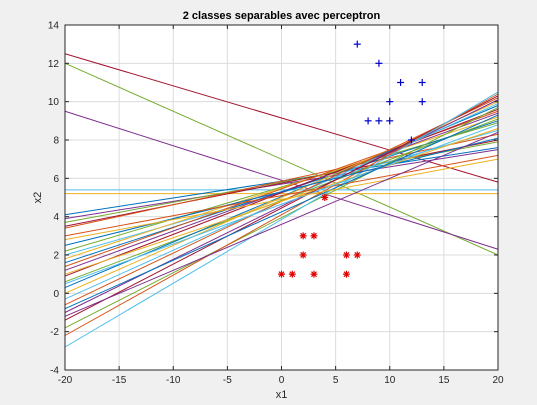 This screenshot has width=537, height=405. What do you see at coordinates (56, 141) in the screenshot?
I see `y-tick-label: 8` at bounding box center [56, 141].